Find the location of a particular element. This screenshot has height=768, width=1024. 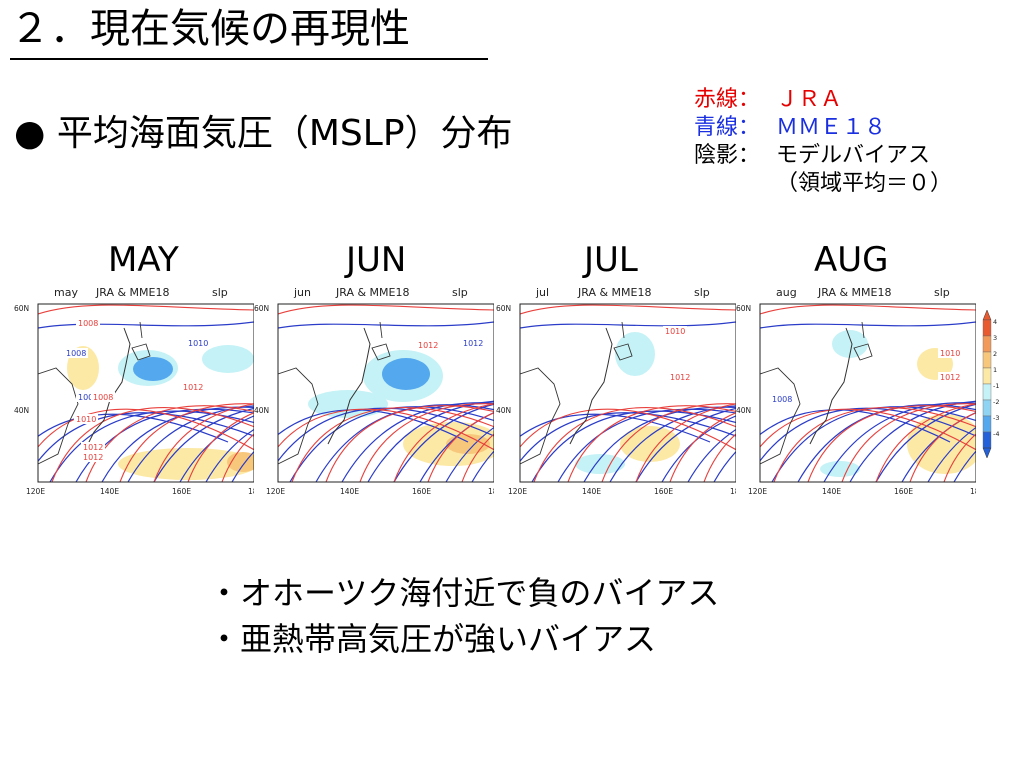

colorbar-label: 4 is located at coordinates (995, 322).